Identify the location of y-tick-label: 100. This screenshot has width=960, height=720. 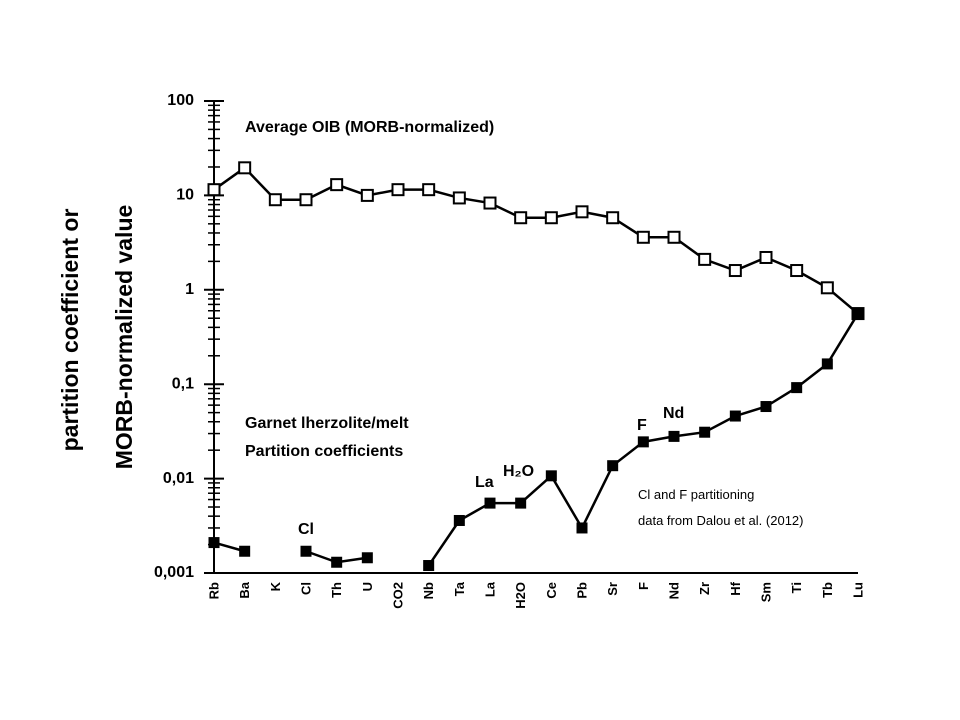
(180, 100).